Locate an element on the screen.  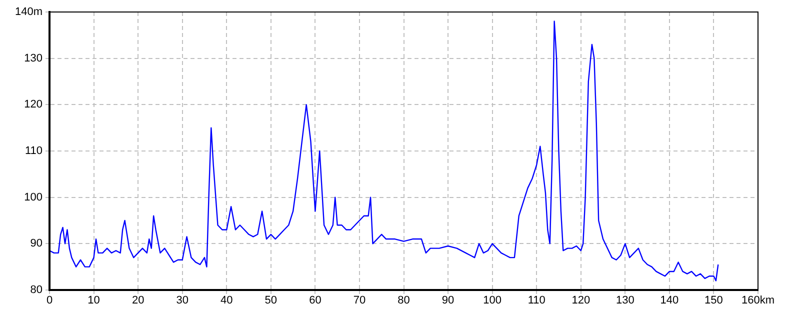
y-tick-label: 80 is located at coordinates (36, 290).